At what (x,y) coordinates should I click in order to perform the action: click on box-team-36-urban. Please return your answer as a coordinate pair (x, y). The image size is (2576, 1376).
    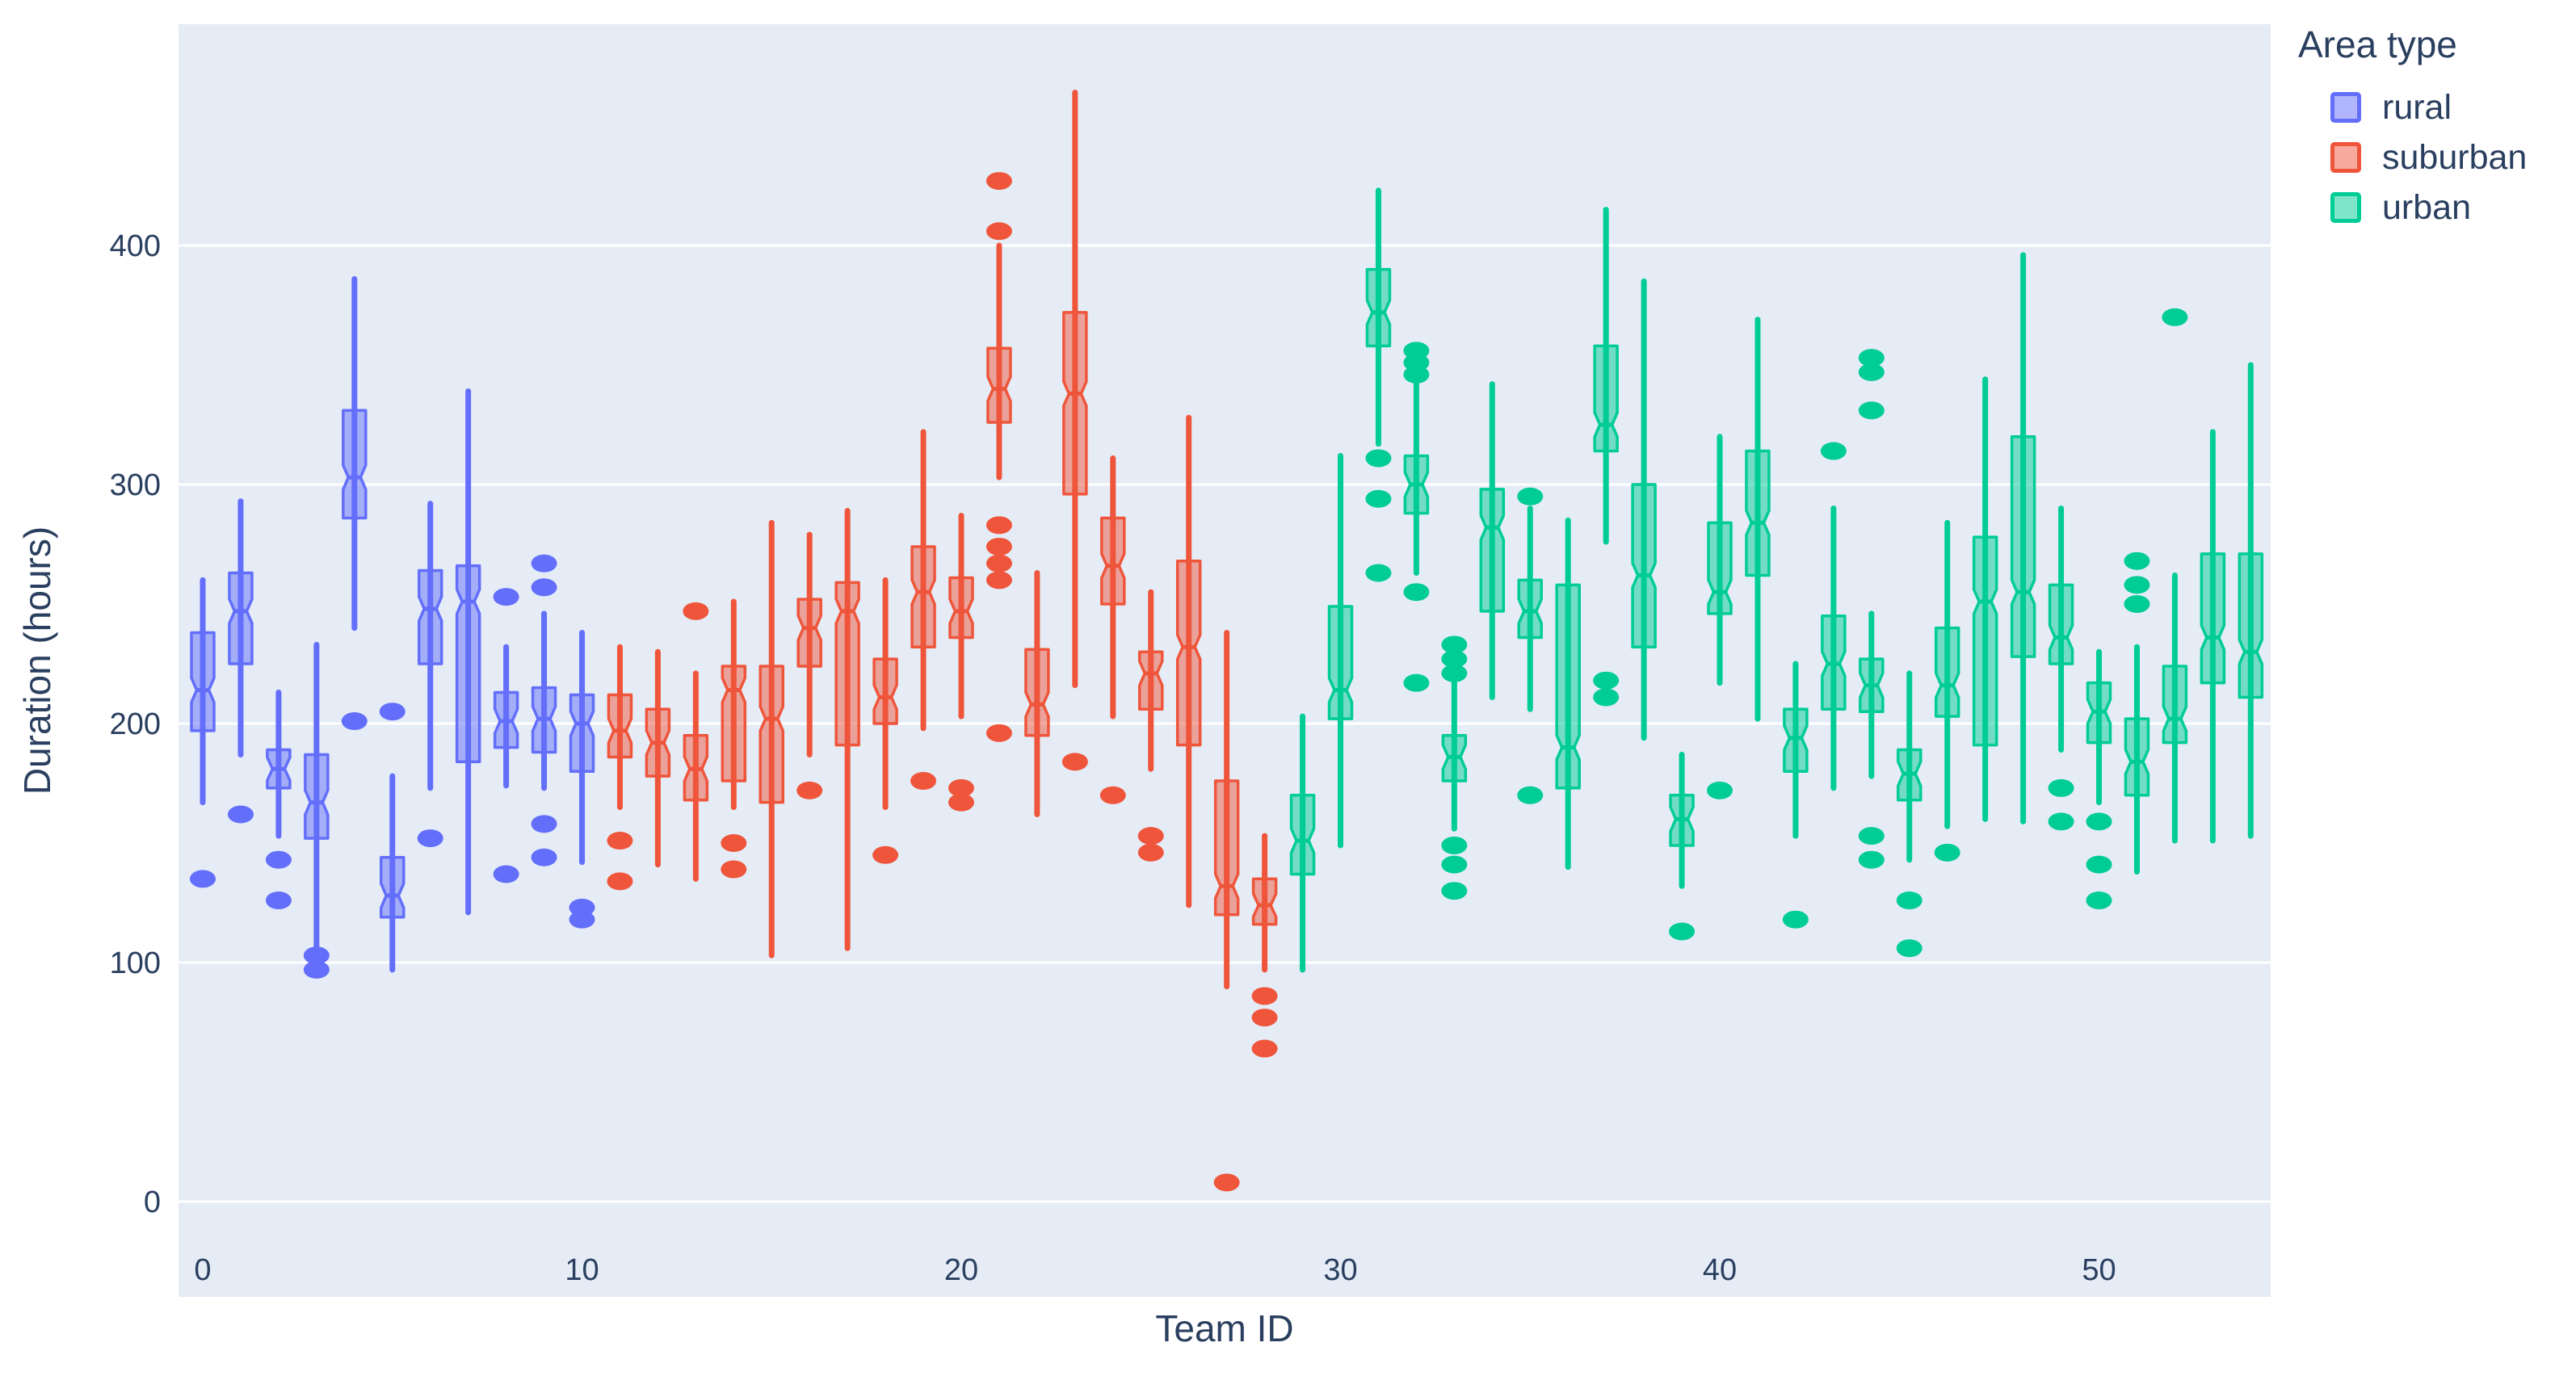
    Looking at the image, I should click on (1568, 693).